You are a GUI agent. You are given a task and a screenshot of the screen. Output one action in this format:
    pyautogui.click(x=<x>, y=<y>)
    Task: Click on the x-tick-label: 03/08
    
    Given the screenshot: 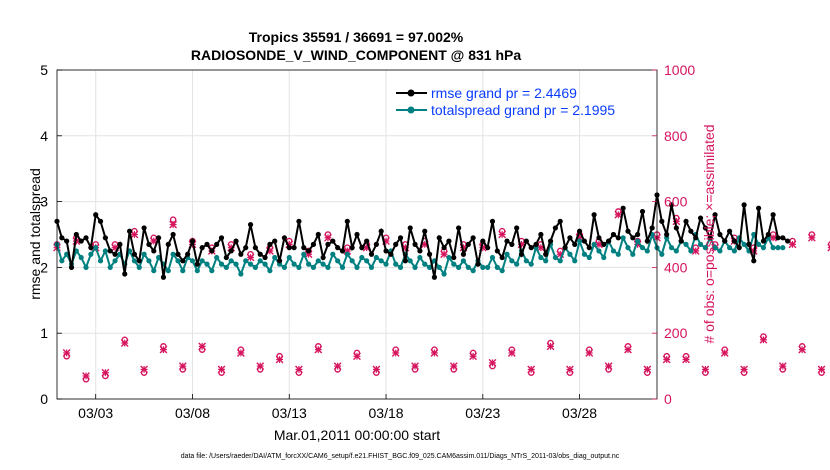 What is the action you would take?
    pyautogui.click(x=192, y=413)
    